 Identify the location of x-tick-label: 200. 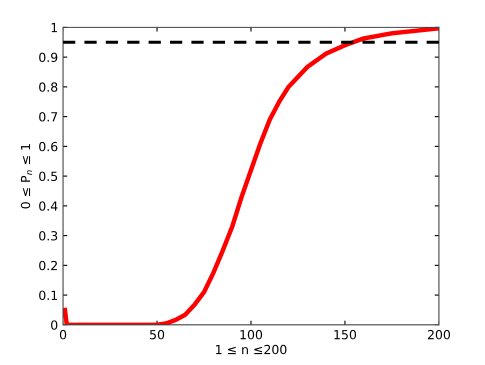
(439, 335).